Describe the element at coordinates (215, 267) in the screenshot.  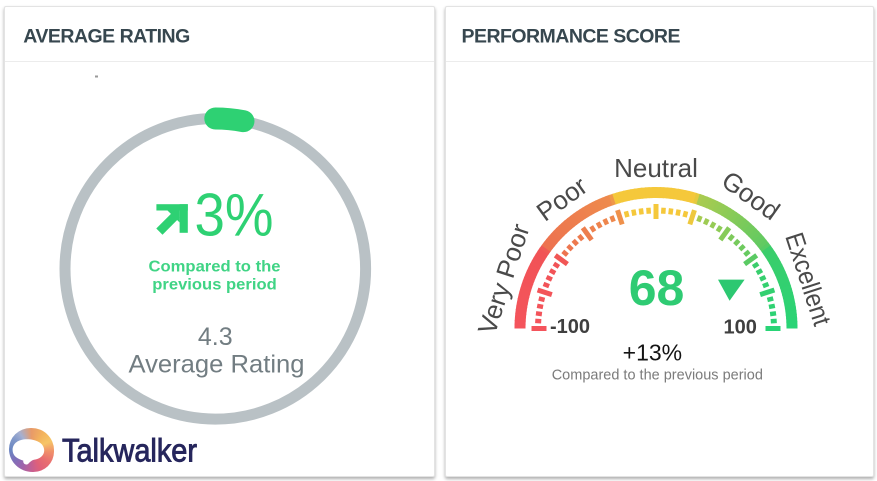
I see `svg-text: Compared to the` at that location.